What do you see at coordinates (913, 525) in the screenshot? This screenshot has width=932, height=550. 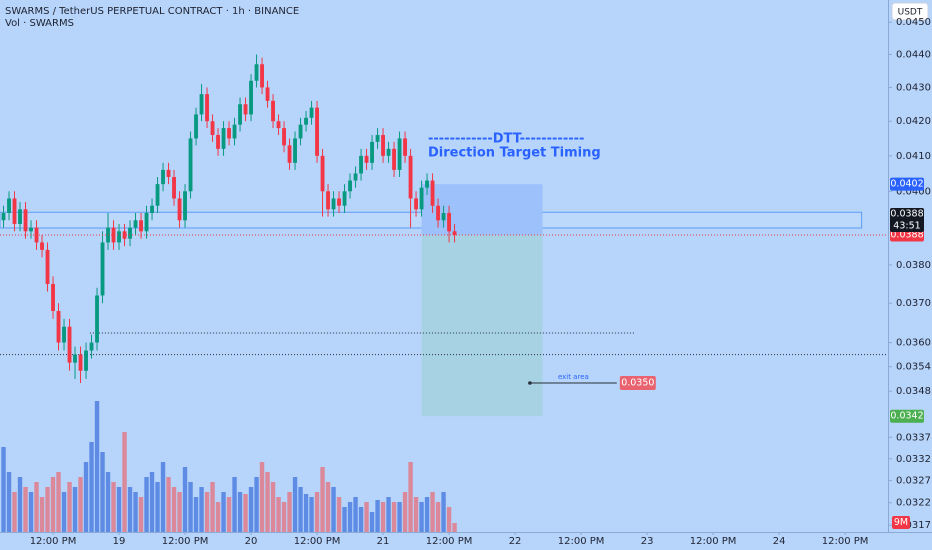 I see `y-tick-label: 0.0317` at bounding box center [913, 525].